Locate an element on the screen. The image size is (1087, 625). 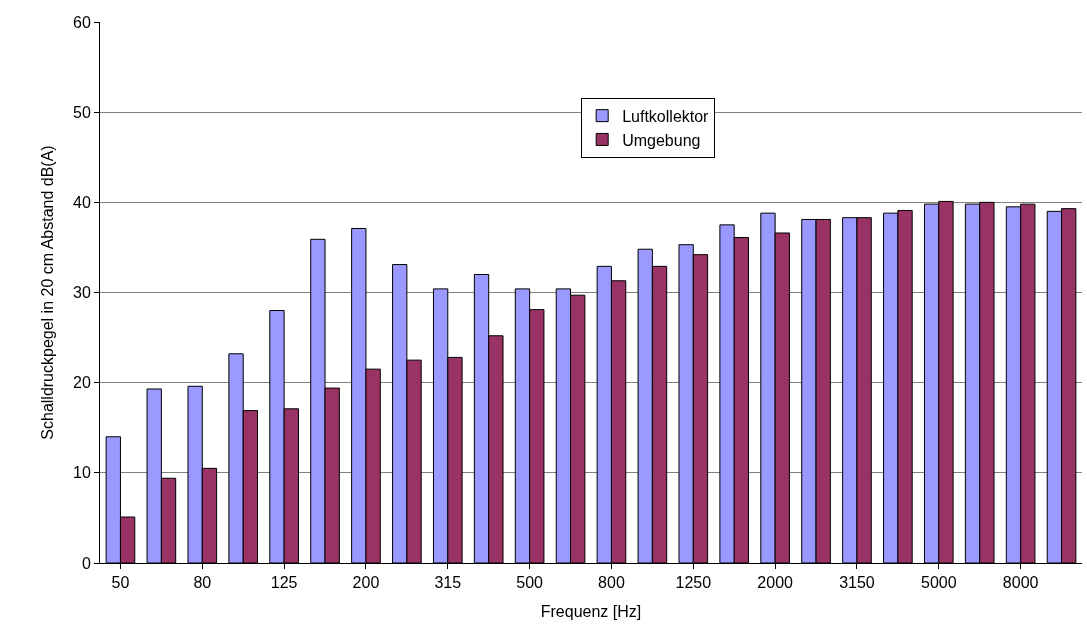
x-tick-label: 2000 is located at coordinates (775, 583).